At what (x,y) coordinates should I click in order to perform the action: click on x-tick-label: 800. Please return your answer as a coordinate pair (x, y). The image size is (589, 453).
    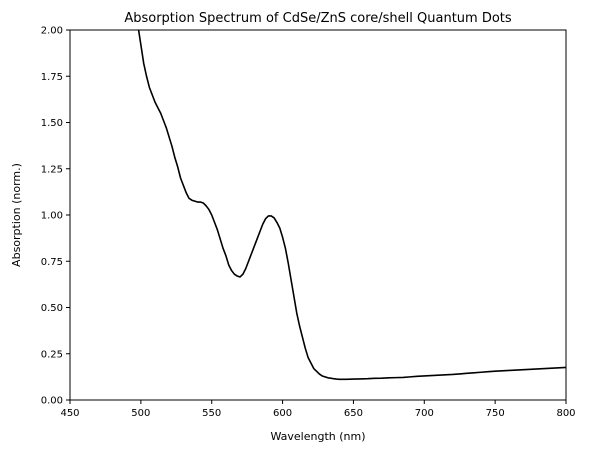
    Looking at the image, I should click on (565, 413).